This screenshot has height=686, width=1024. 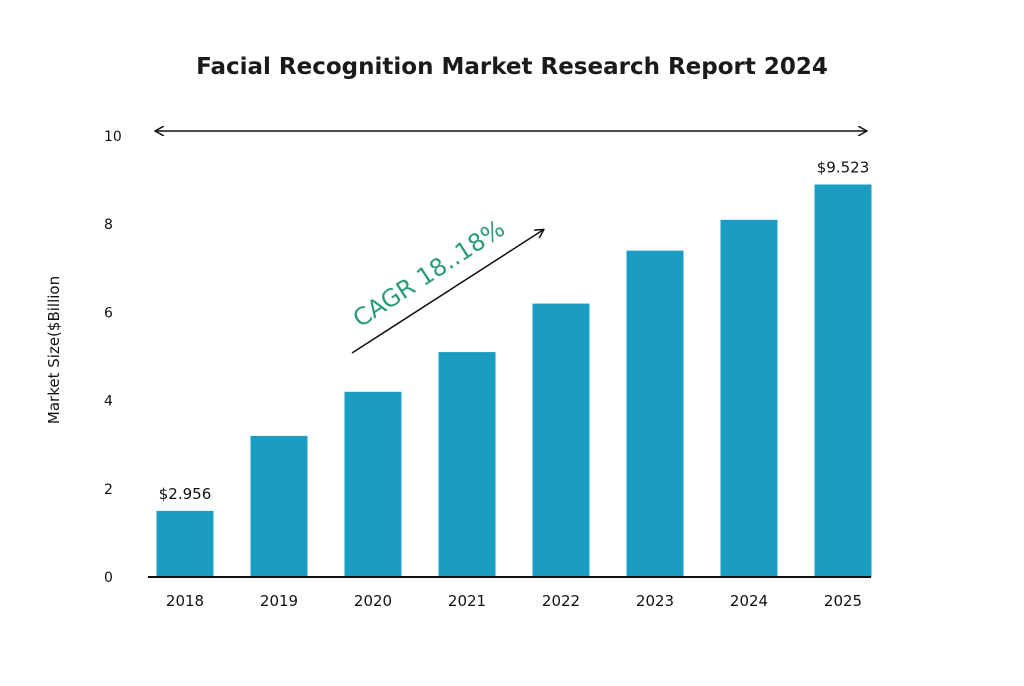 What do you see at coordinates (467, 601) in the screenshot?
I see `x-tick-label: 2021` at bounding box center [467, 601].